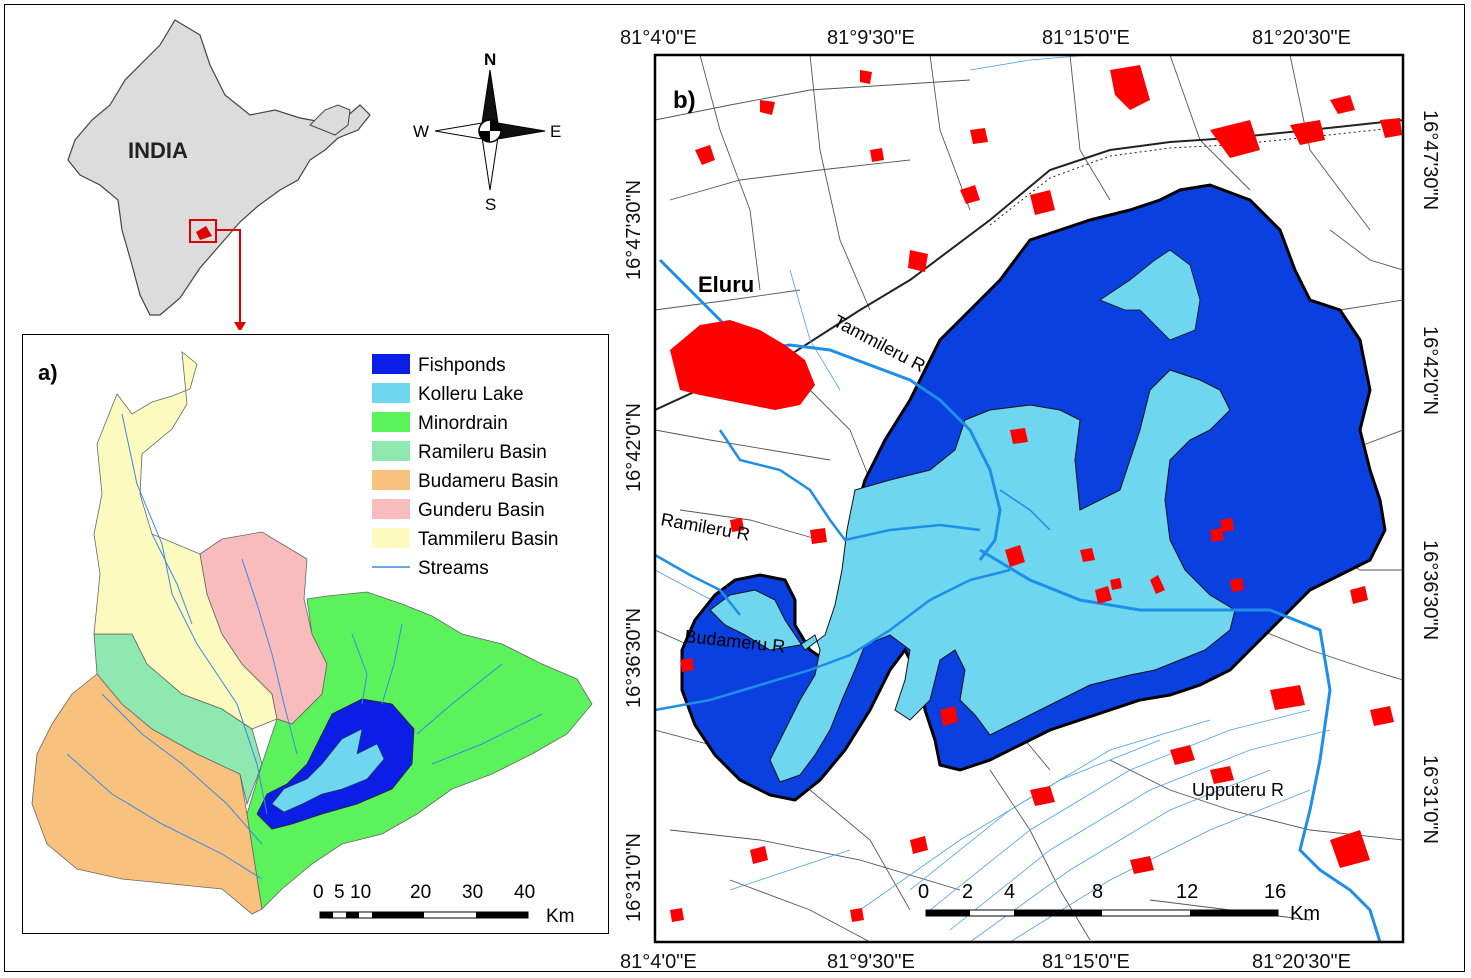  I want to click on panel-b-label: b), so click(684, 100).